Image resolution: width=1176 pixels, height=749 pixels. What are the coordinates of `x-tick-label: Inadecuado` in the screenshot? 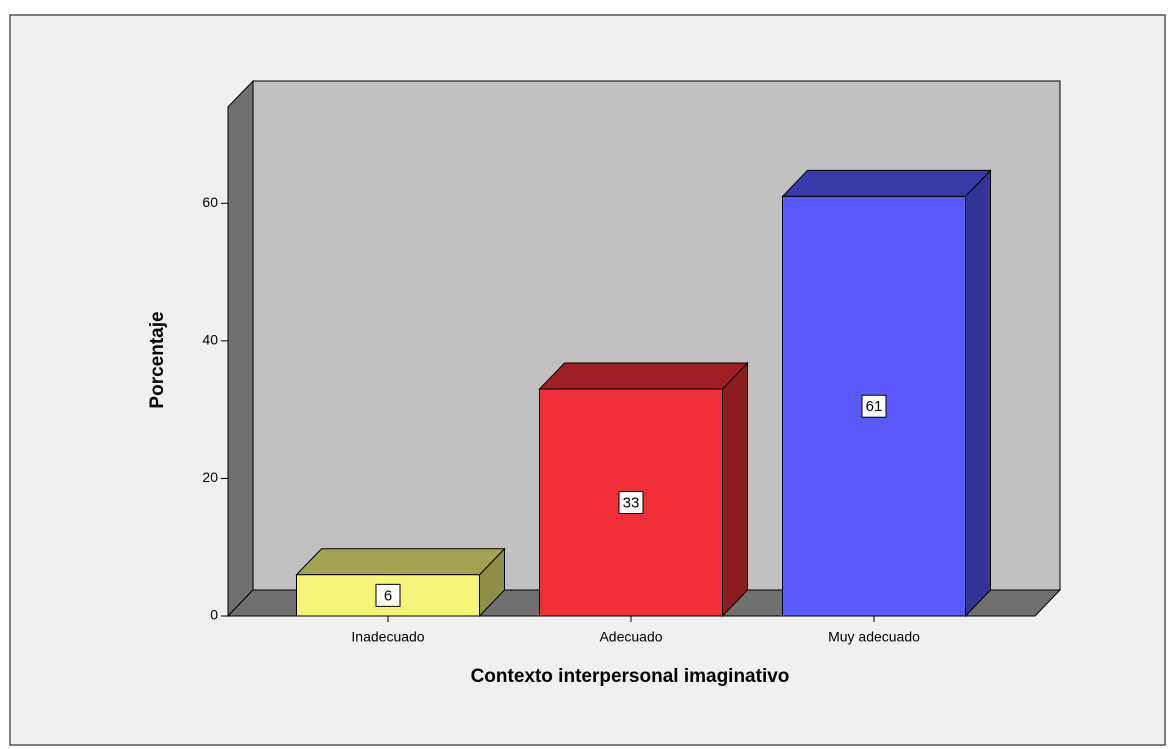 It's located at (387, 637).